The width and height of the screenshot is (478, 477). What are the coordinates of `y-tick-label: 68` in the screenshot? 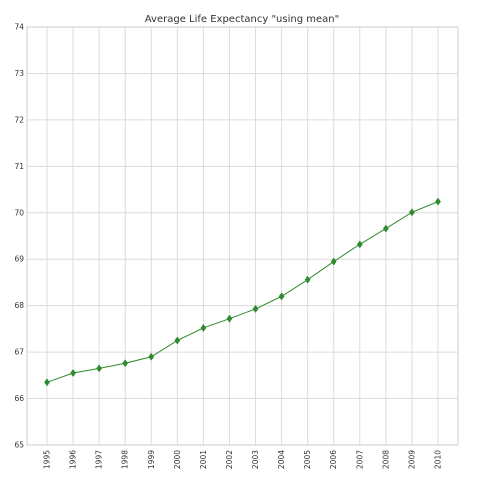 It's located at (19, 305).